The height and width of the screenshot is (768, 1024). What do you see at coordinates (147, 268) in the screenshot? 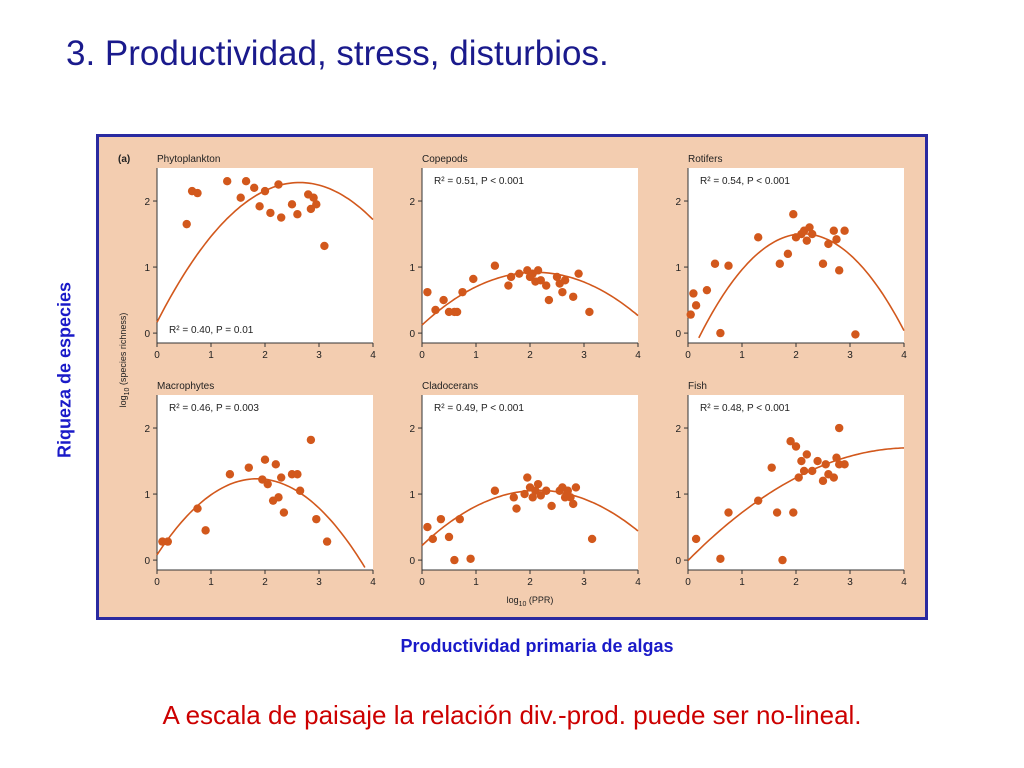
I see `y-tick-label-phytoplankton: 1` at bounding box center [147, 268].